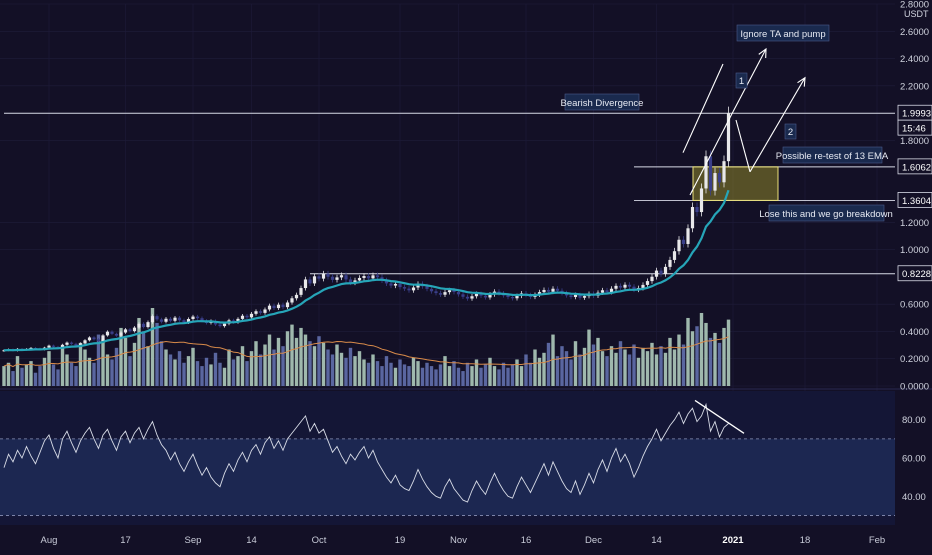 This screenshot has height=555, width=932. Describe the element at coordinates (743, 145) in the screenshot. I see `scenario-2-drop` at that location.